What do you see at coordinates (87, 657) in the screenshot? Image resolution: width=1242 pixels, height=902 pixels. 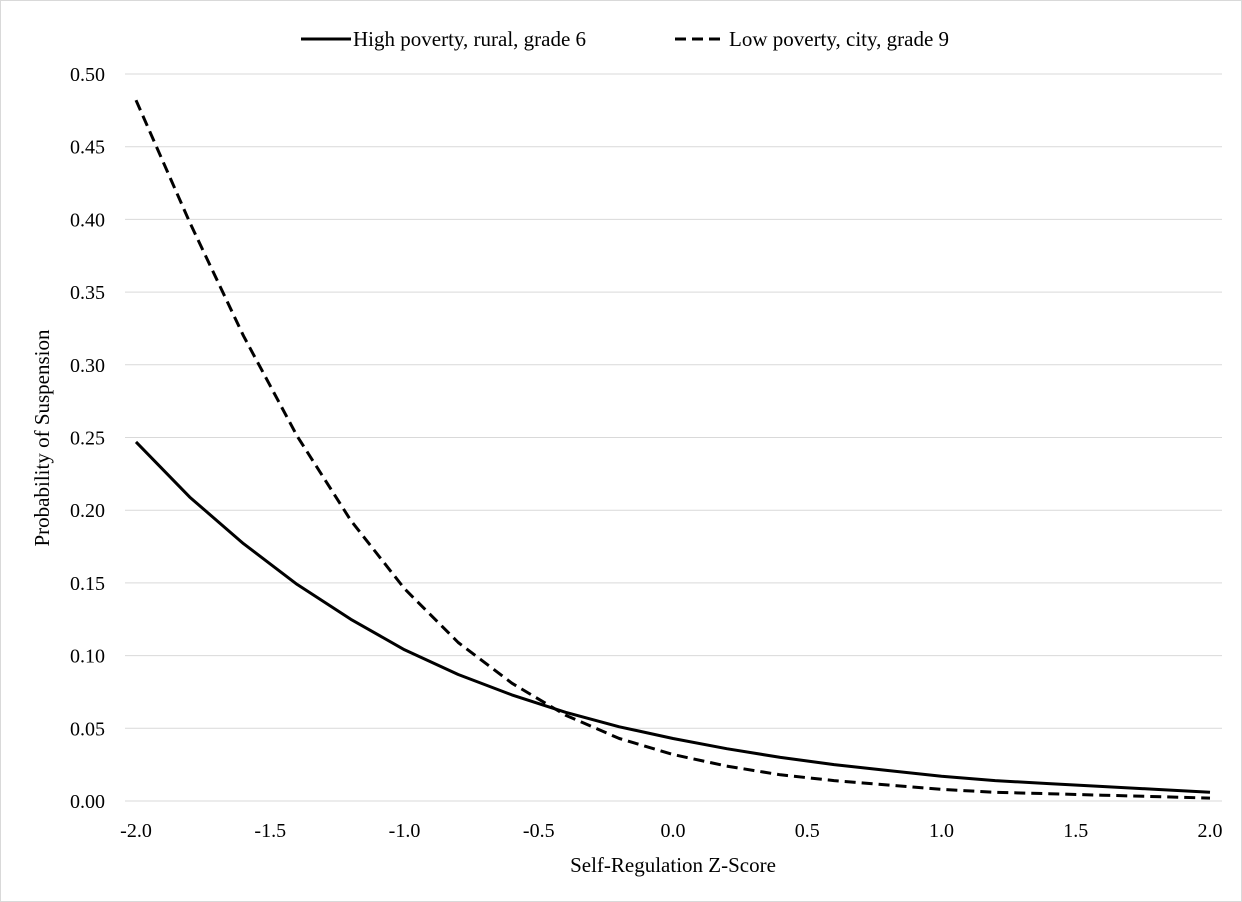 I see `y-tick-label: 0.10` at bounding box center [87, 657].